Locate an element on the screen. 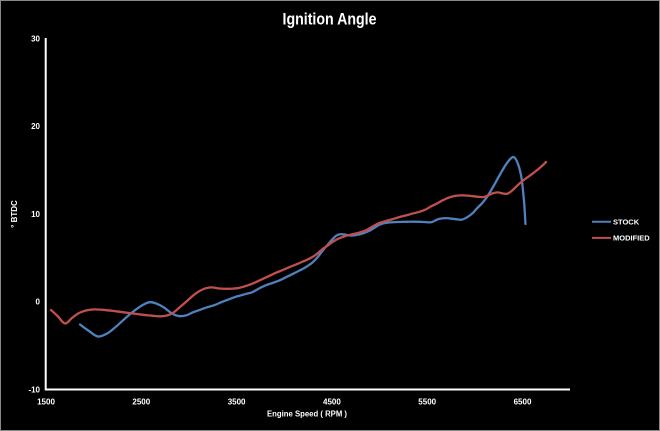 The height and width of the screenshot is (431, 660). svg-text: Ignition Angle is located at coordinates (330, 19).